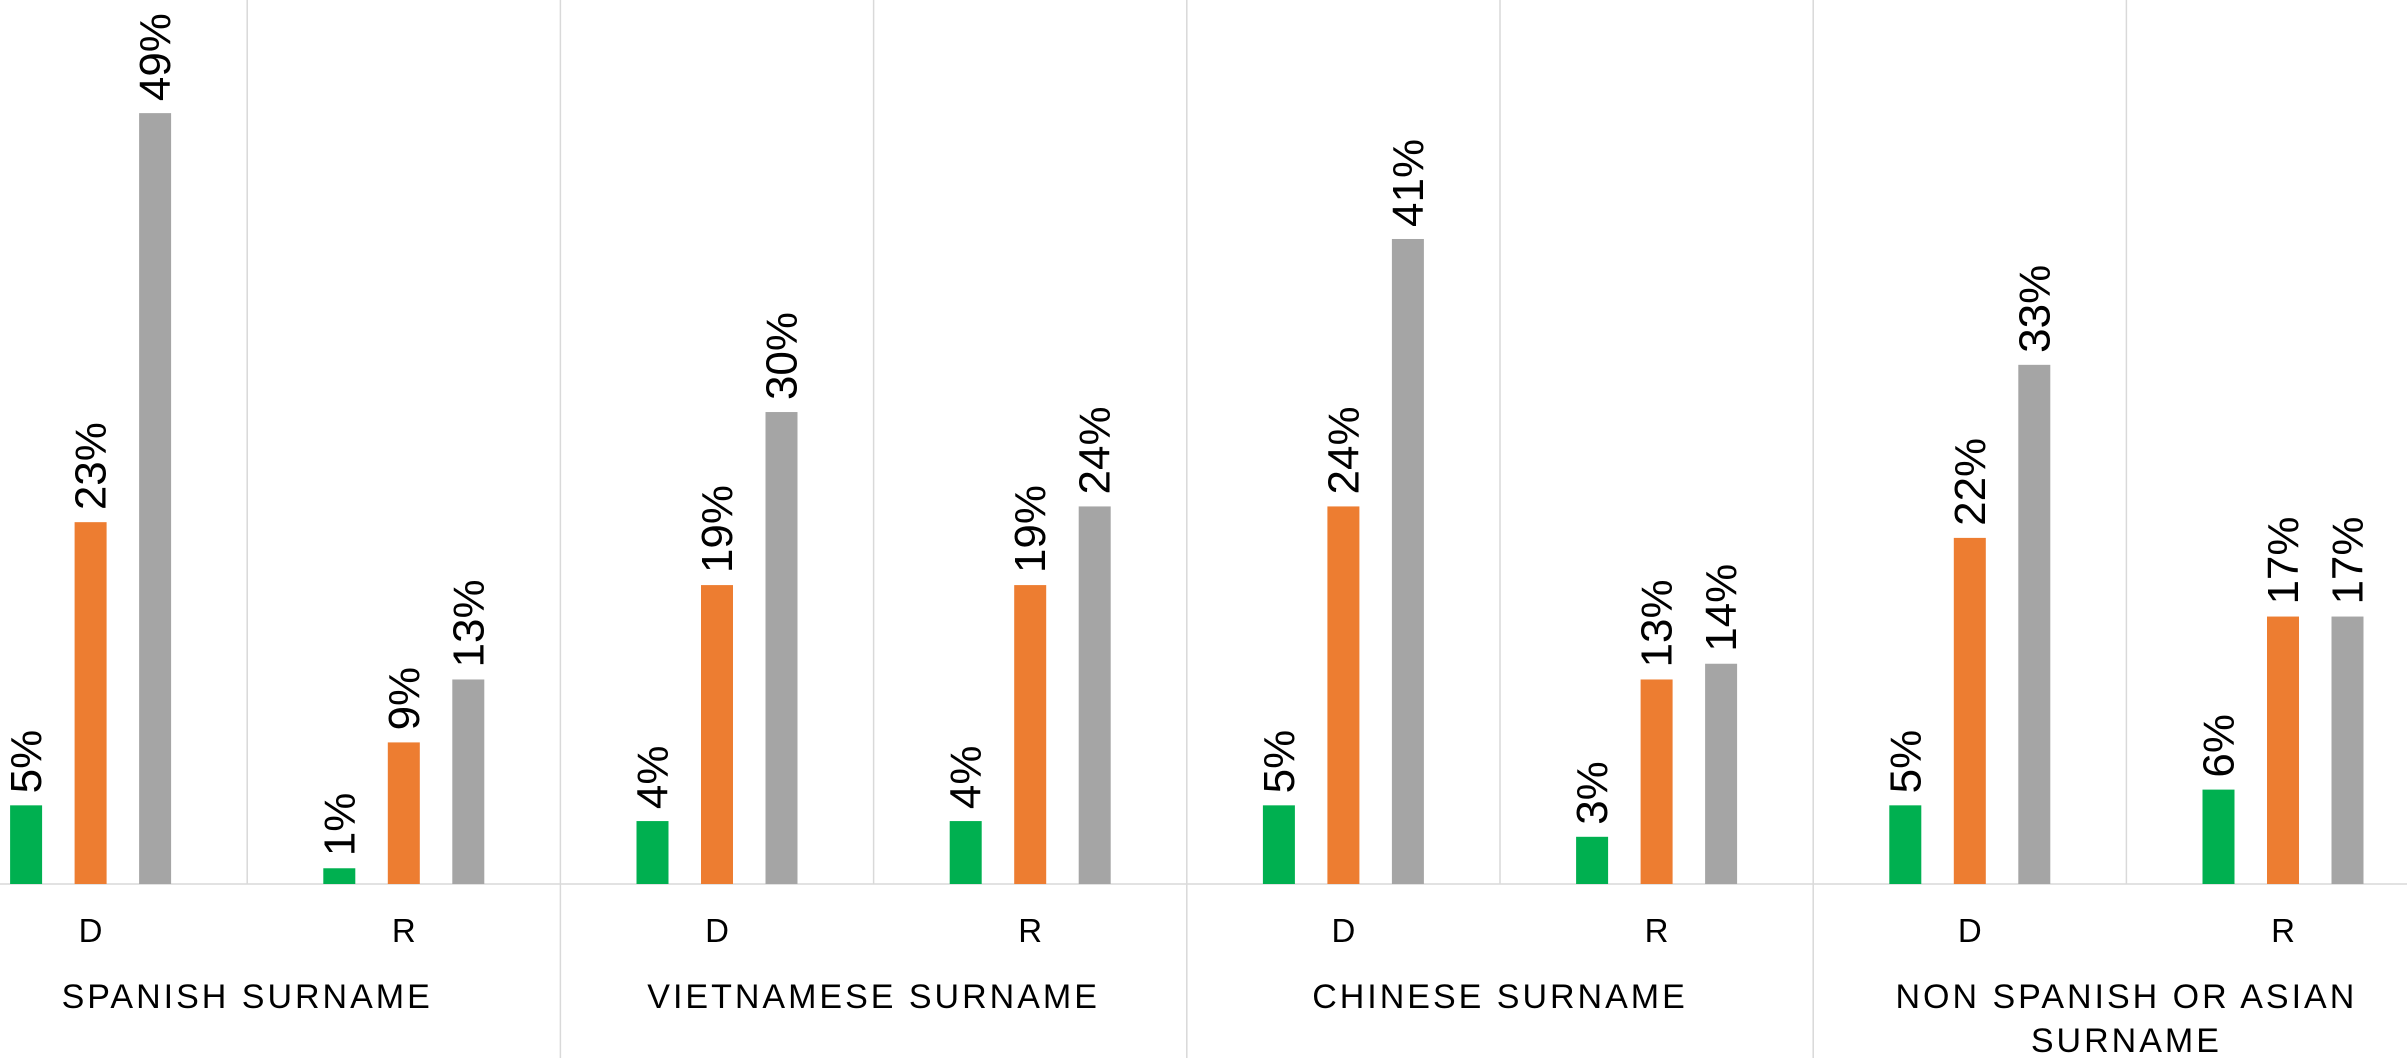 The image size is (2407, 1058). Describe the element at coordinates (1970, 482) in the screenshot. I see `data-label: 22%` at that location.